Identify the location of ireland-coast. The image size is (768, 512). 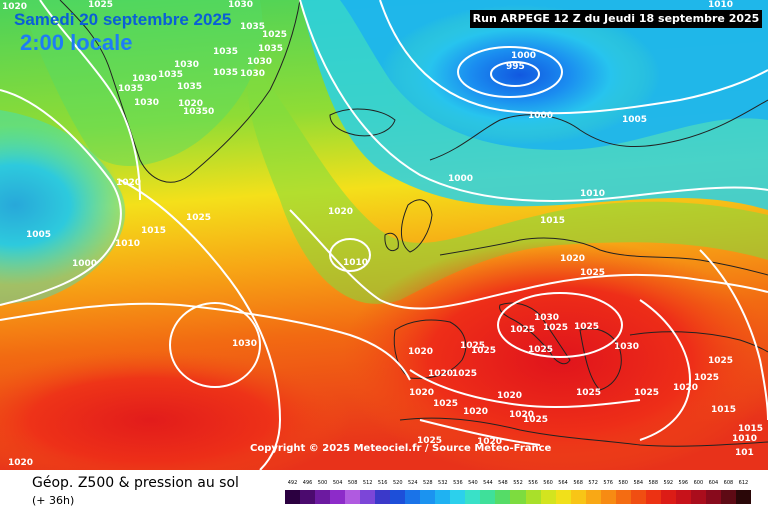
(391, 242).